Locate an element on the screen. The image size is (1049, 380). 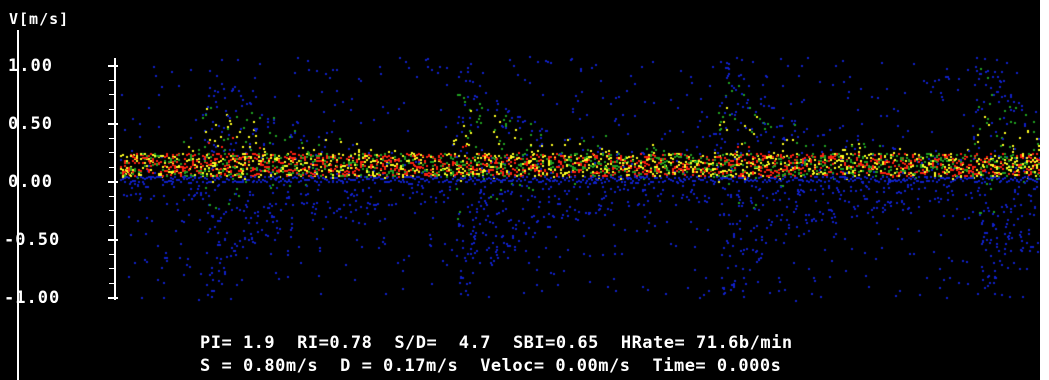
tick-label-neg-1.00: -1.00 is located at coordinates (32, 298).